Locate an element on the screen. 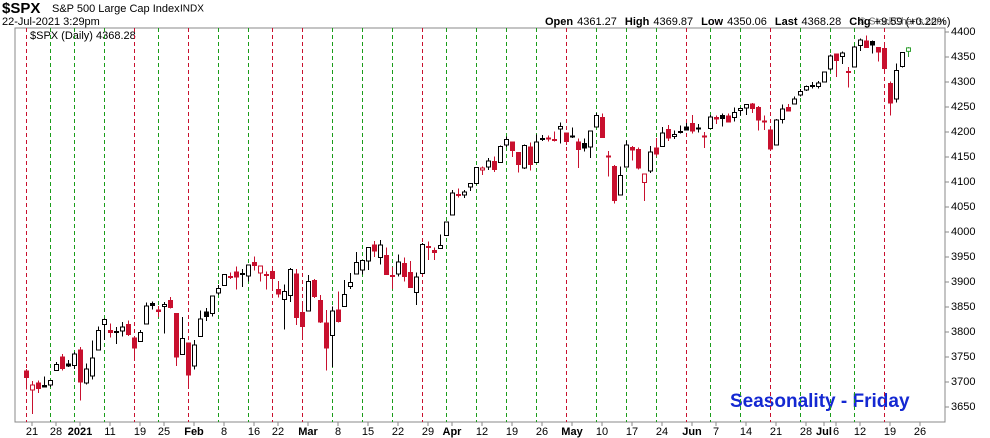  instrument-name: S&P 500 Large Cap Index is located at coordinates (116, 9).